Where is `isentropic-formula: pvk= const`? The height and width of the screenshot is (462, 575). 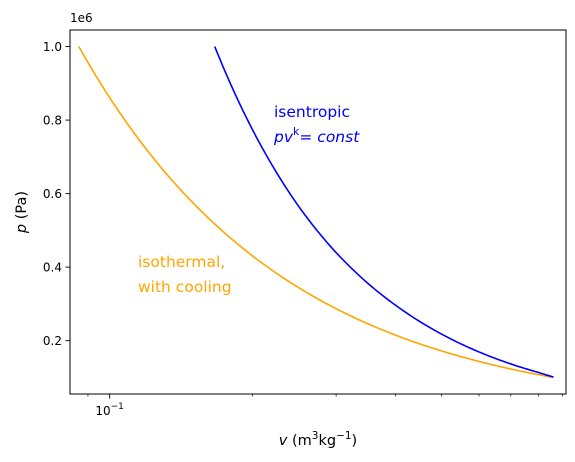
isentropic-formula: pvk= const is located at coordinates (316, 135).